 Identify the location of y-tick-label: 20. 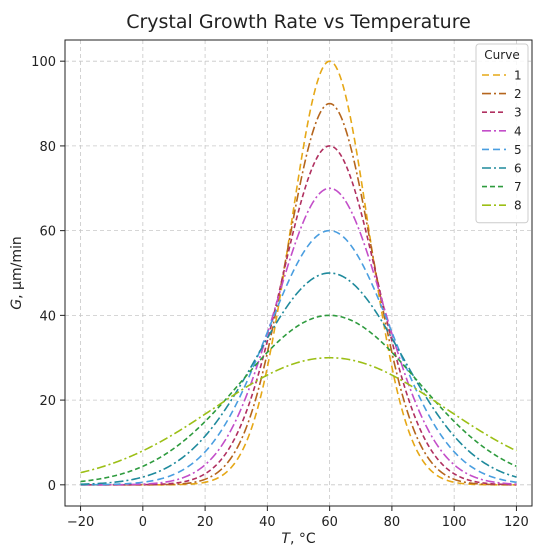
(47, 401).